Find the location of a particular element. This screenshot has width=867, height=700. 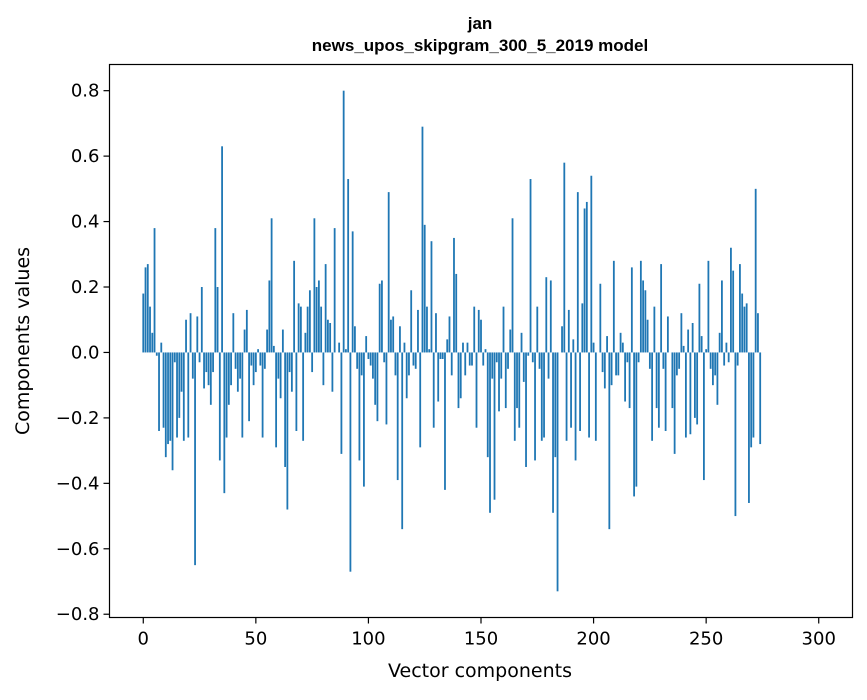

y-tick-label: −0.4 is located at coordinates (78, 483).